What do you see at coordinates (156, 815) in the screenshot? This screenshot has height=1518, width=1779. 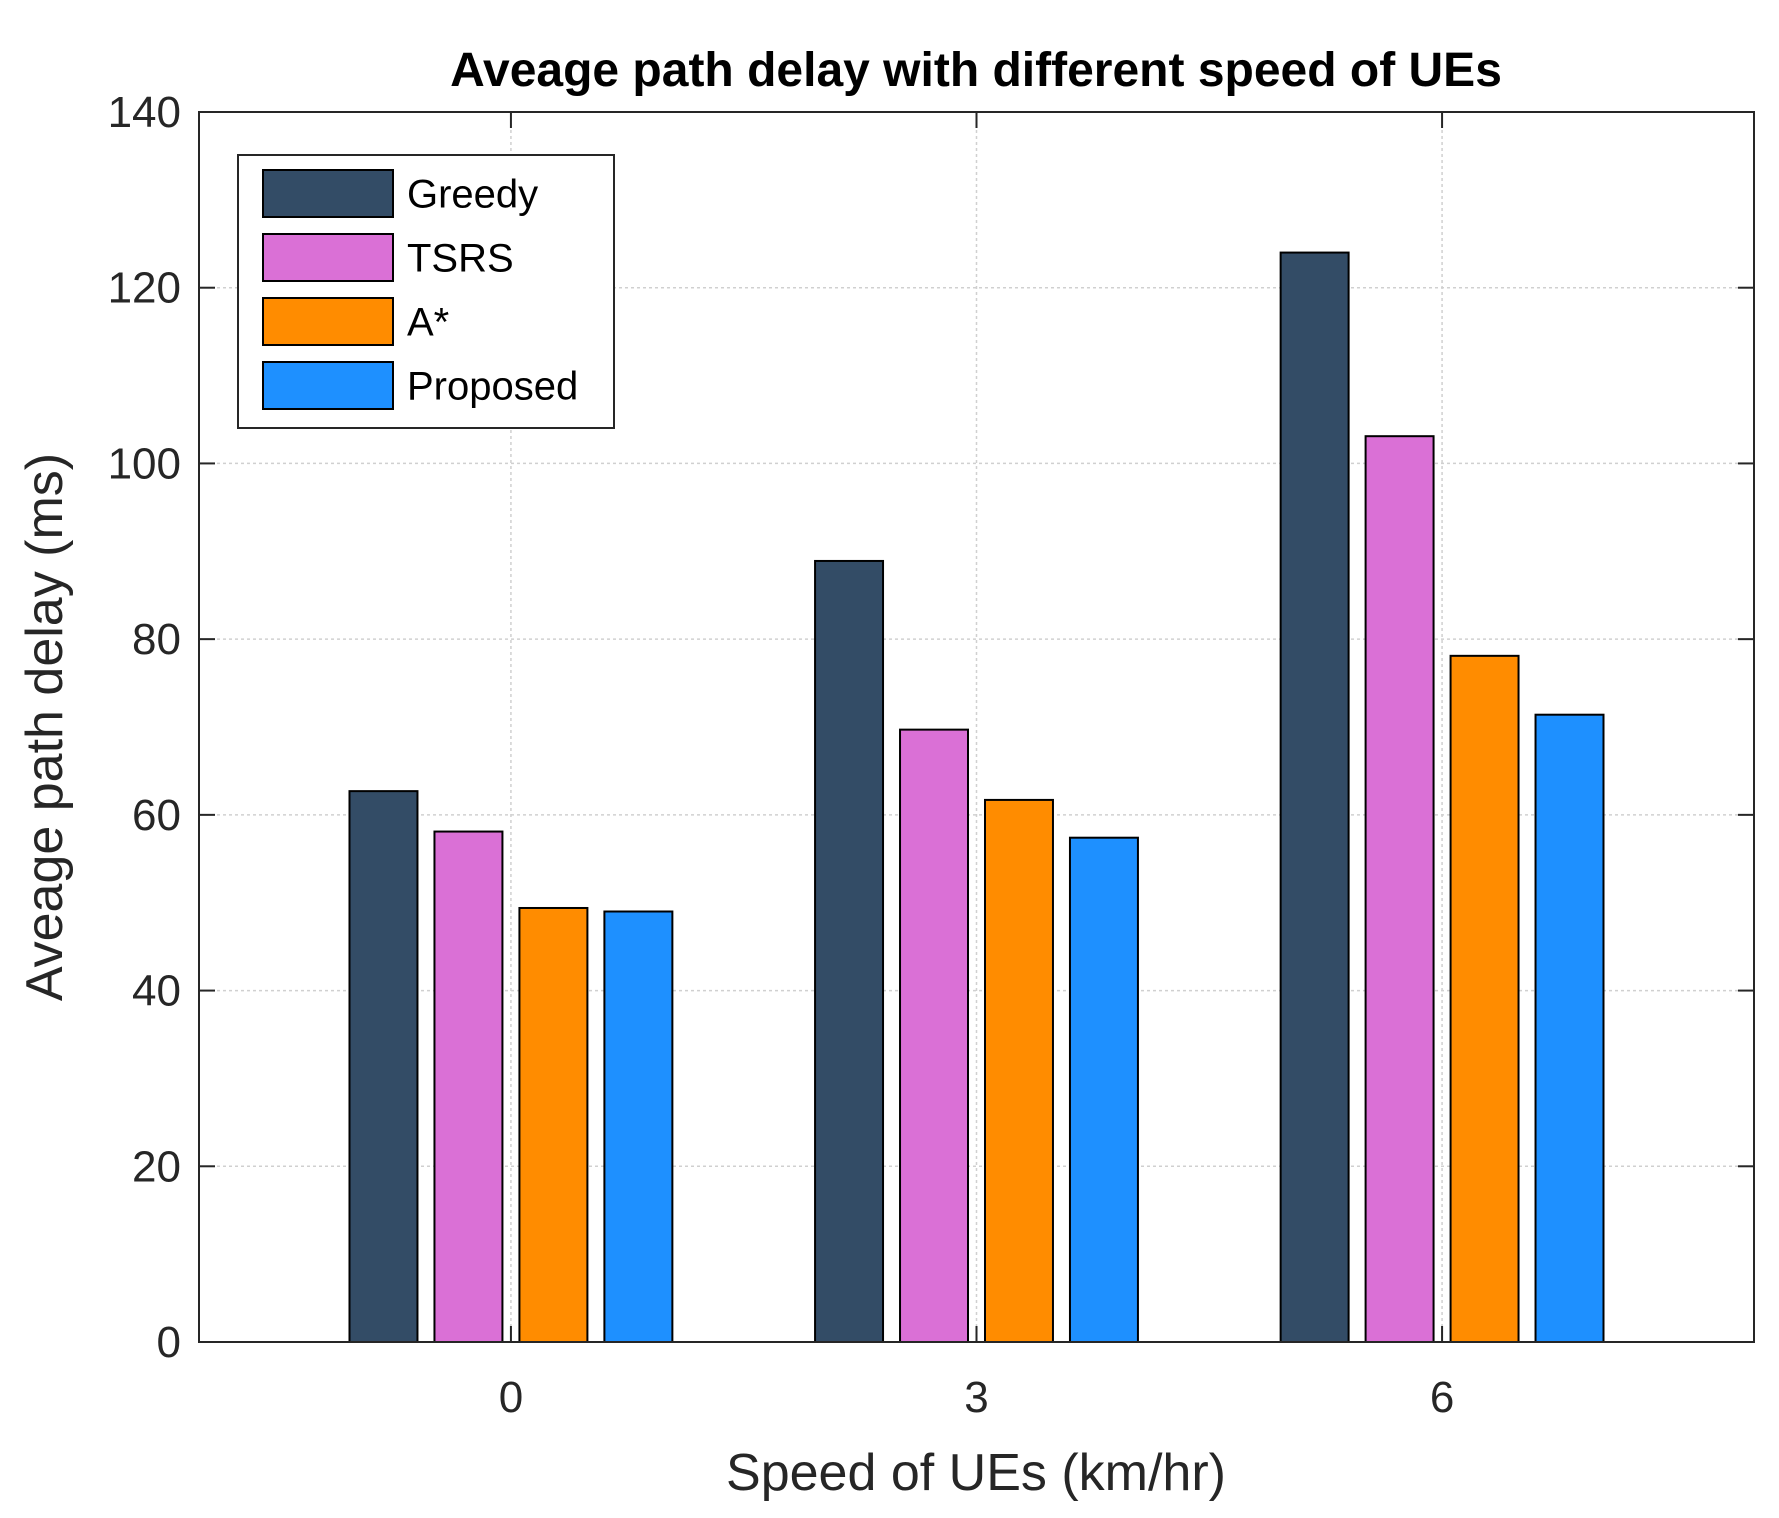 I see `y-tick-label: 60` at bounding box center [156, 815].